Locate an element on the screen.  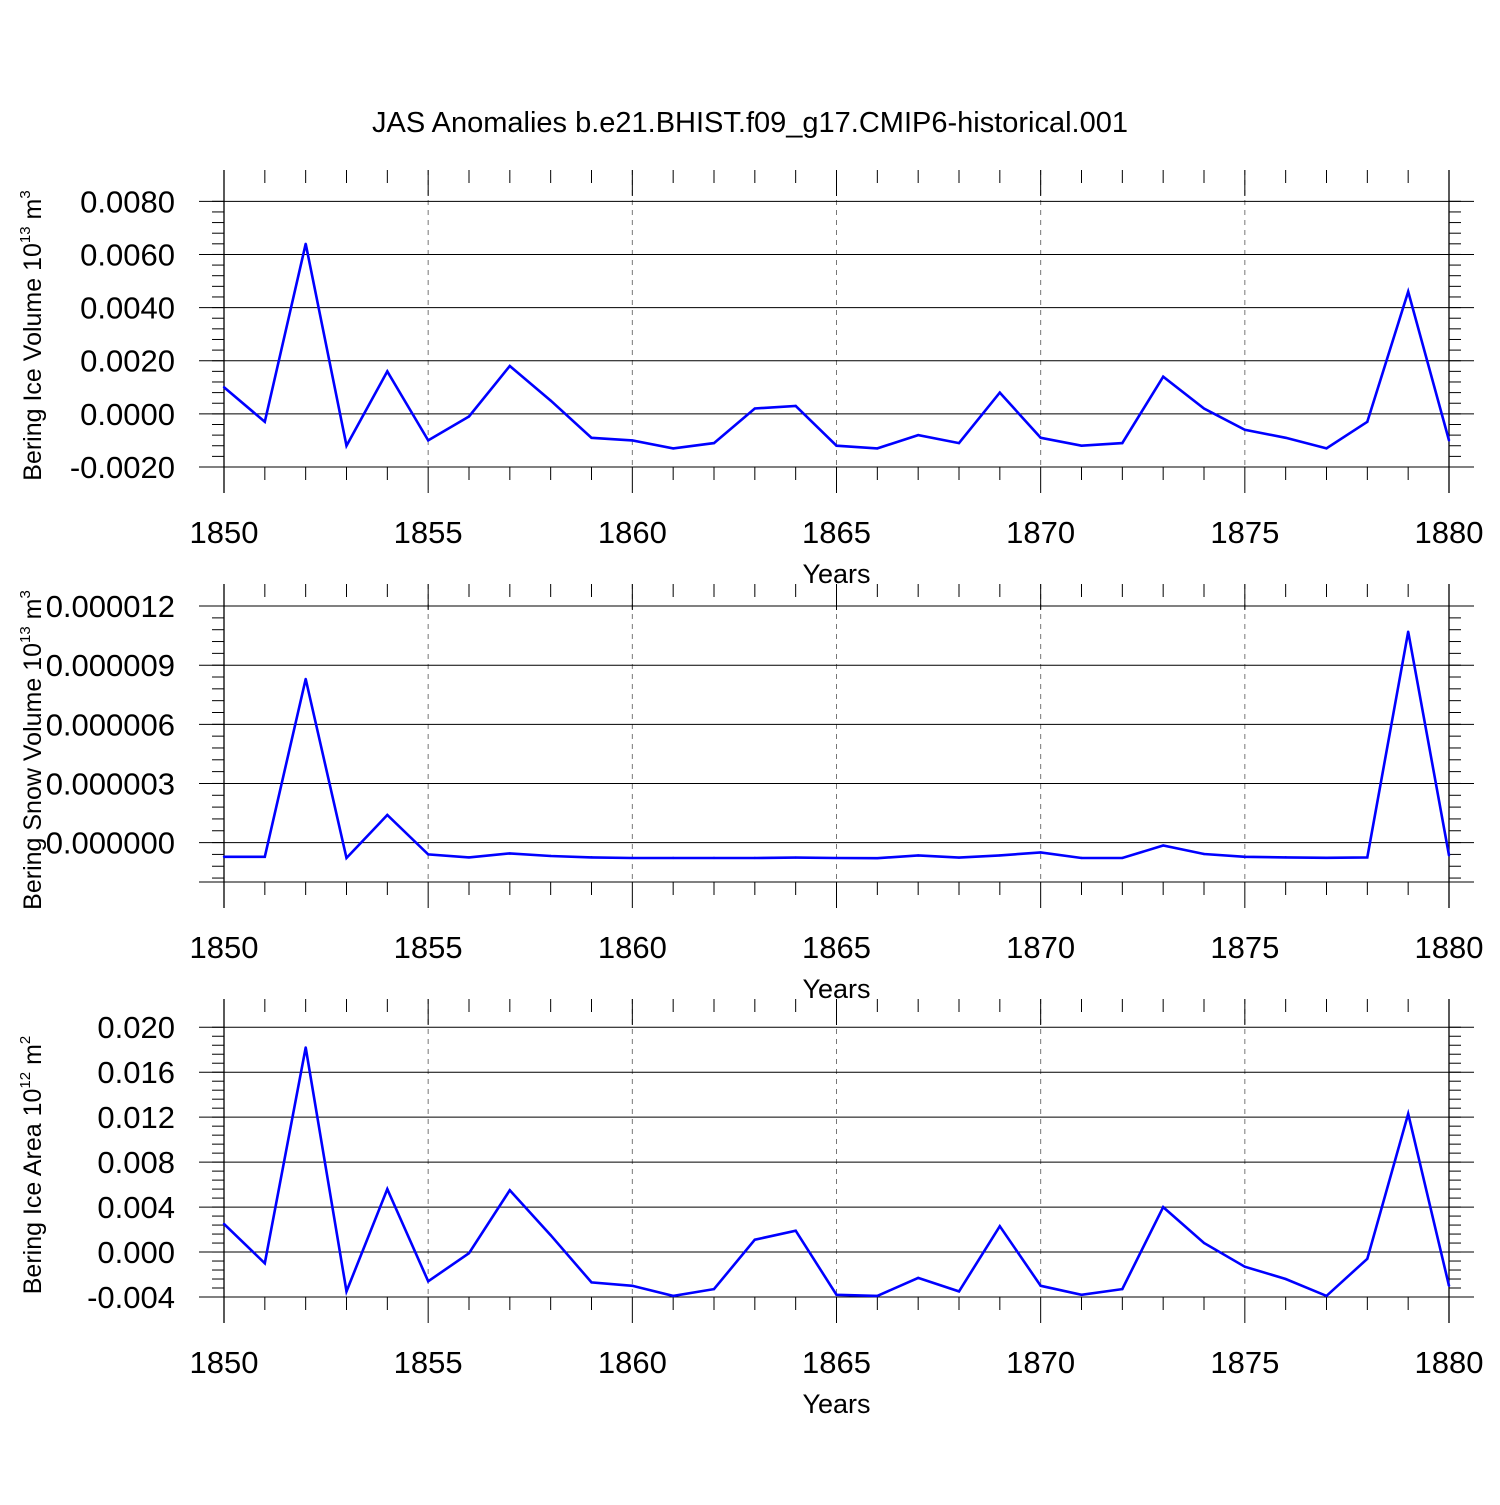
y-tick-label: 0.0060 is located at coordinates (127, 254).